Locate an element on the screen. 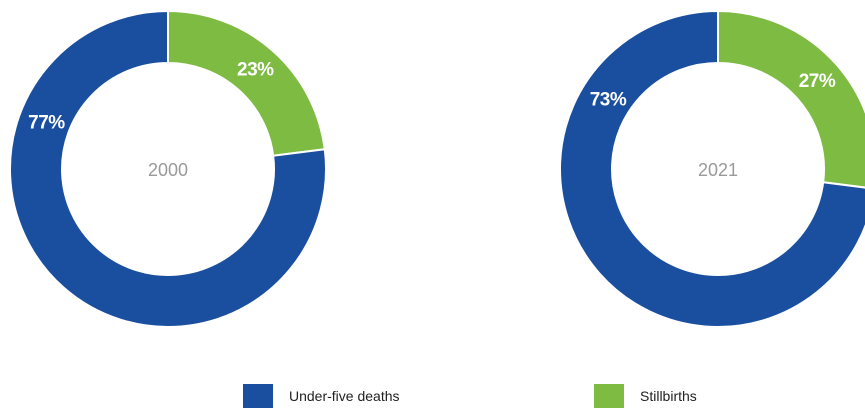  legend-swatch-under-five-deaths is located at coordinates (258, 396).